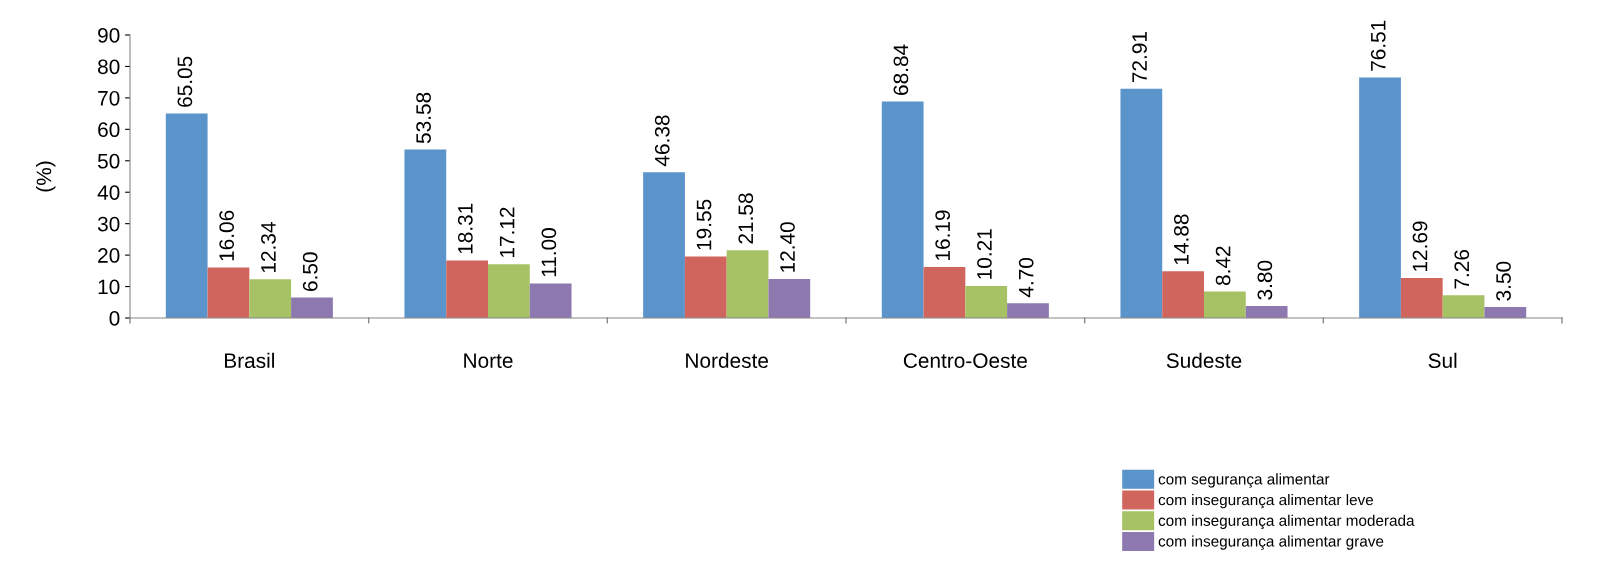  I want to click on x-tick-label: Sul, so click(1442, 360).